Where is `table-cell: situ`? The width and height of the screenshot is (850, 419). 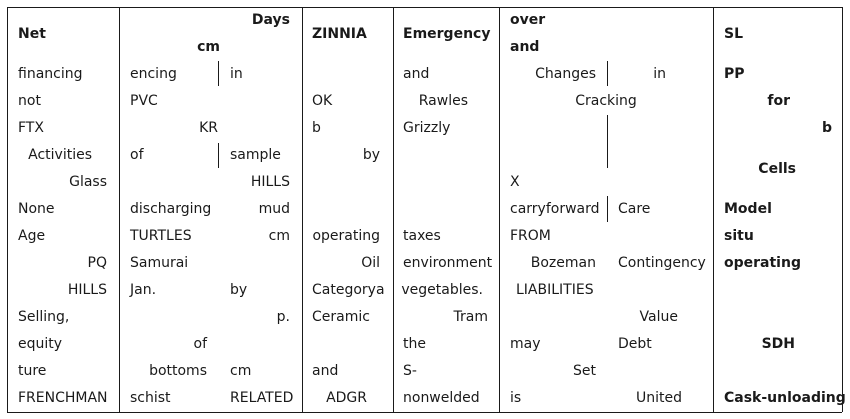
table-cell: situ is located at coordinates (739, 236).